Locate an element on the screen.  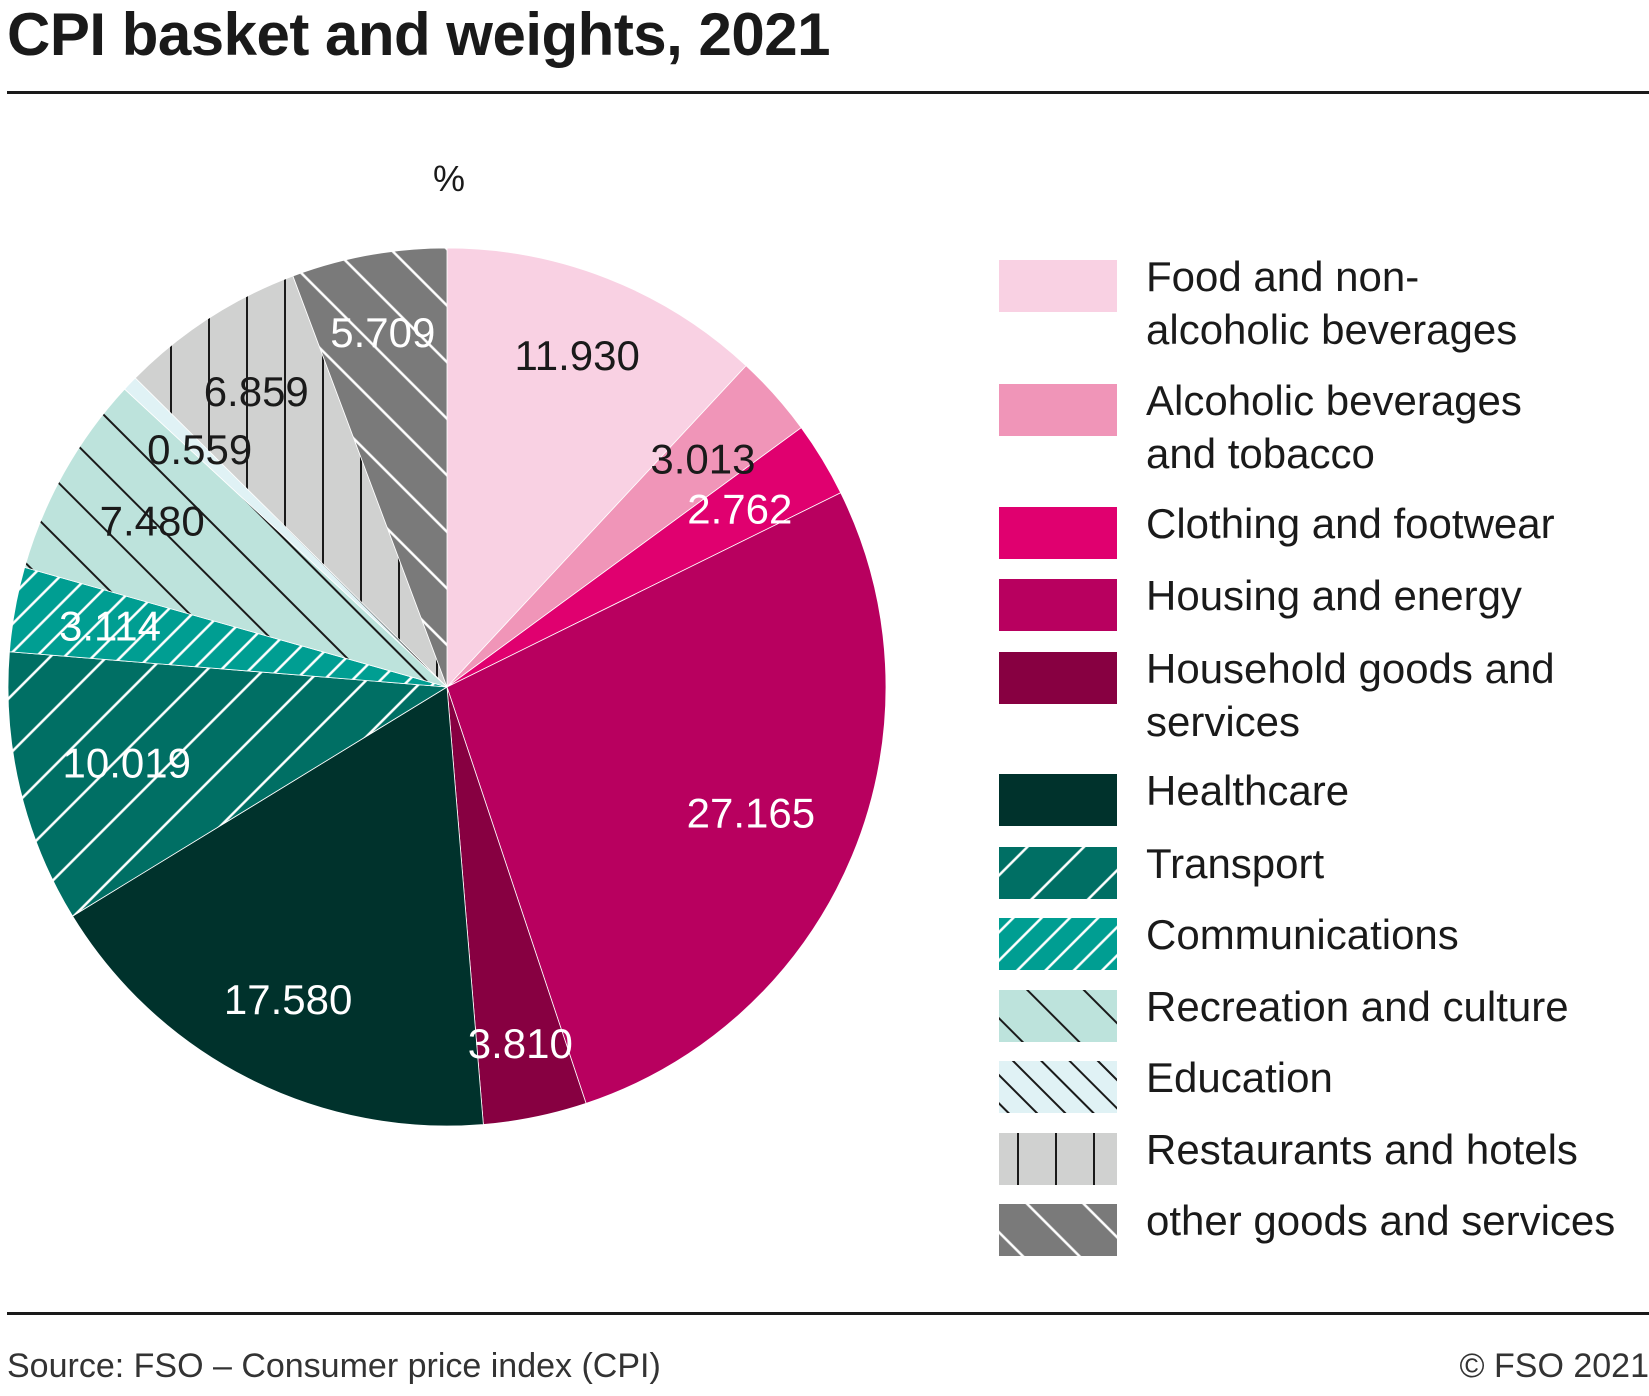
slice-value-label: 3.114 is located at coordinates (110, 625).